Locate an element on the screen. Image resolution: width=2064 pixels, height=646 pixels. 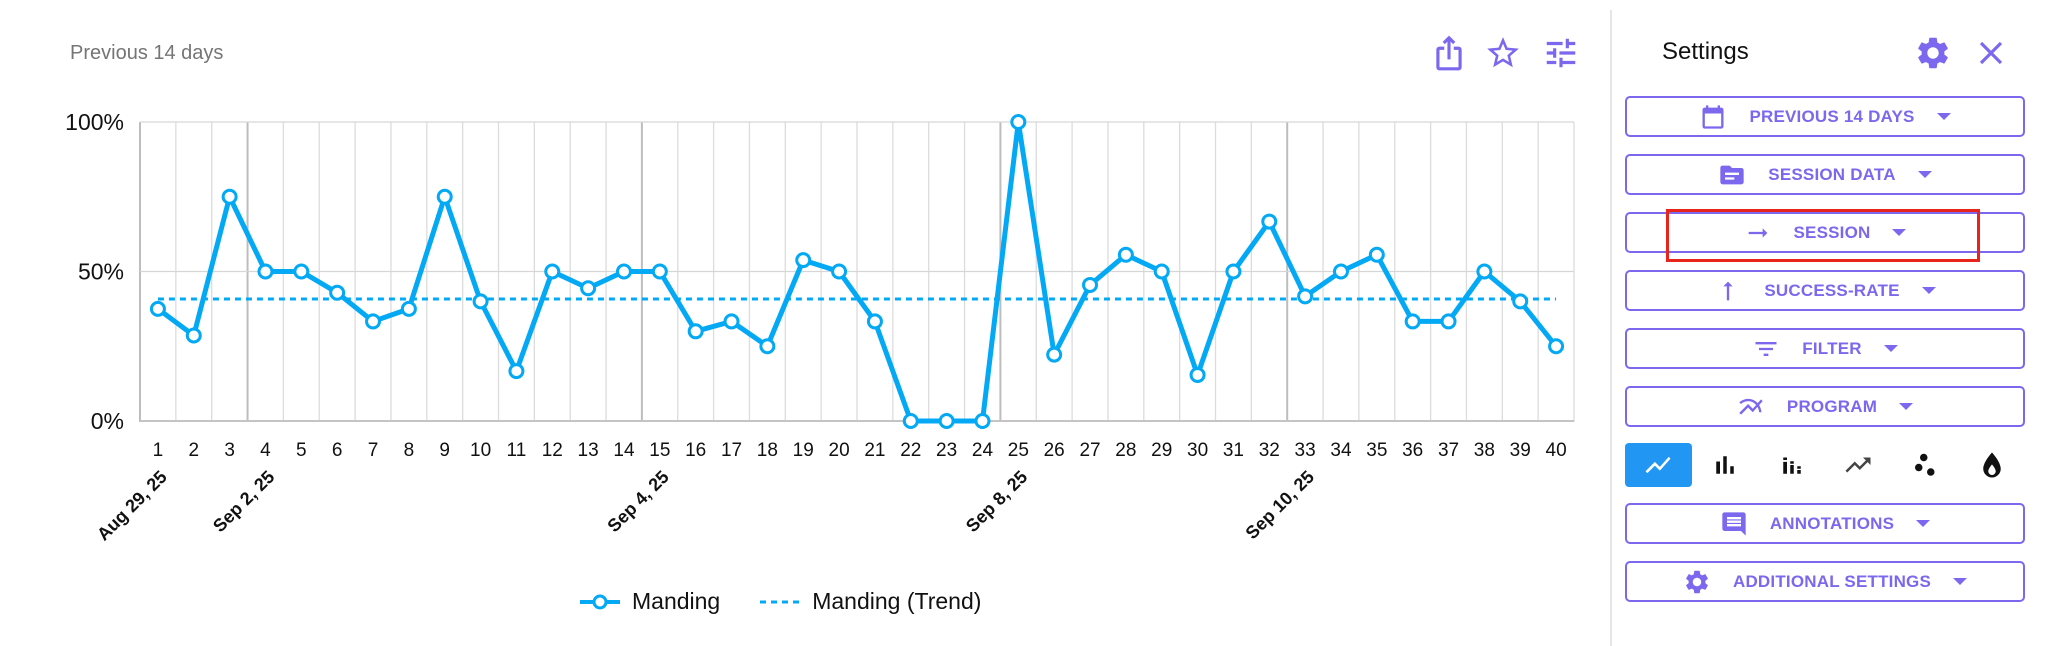
bar-chart-icon is located at coordinates (1725, 465).